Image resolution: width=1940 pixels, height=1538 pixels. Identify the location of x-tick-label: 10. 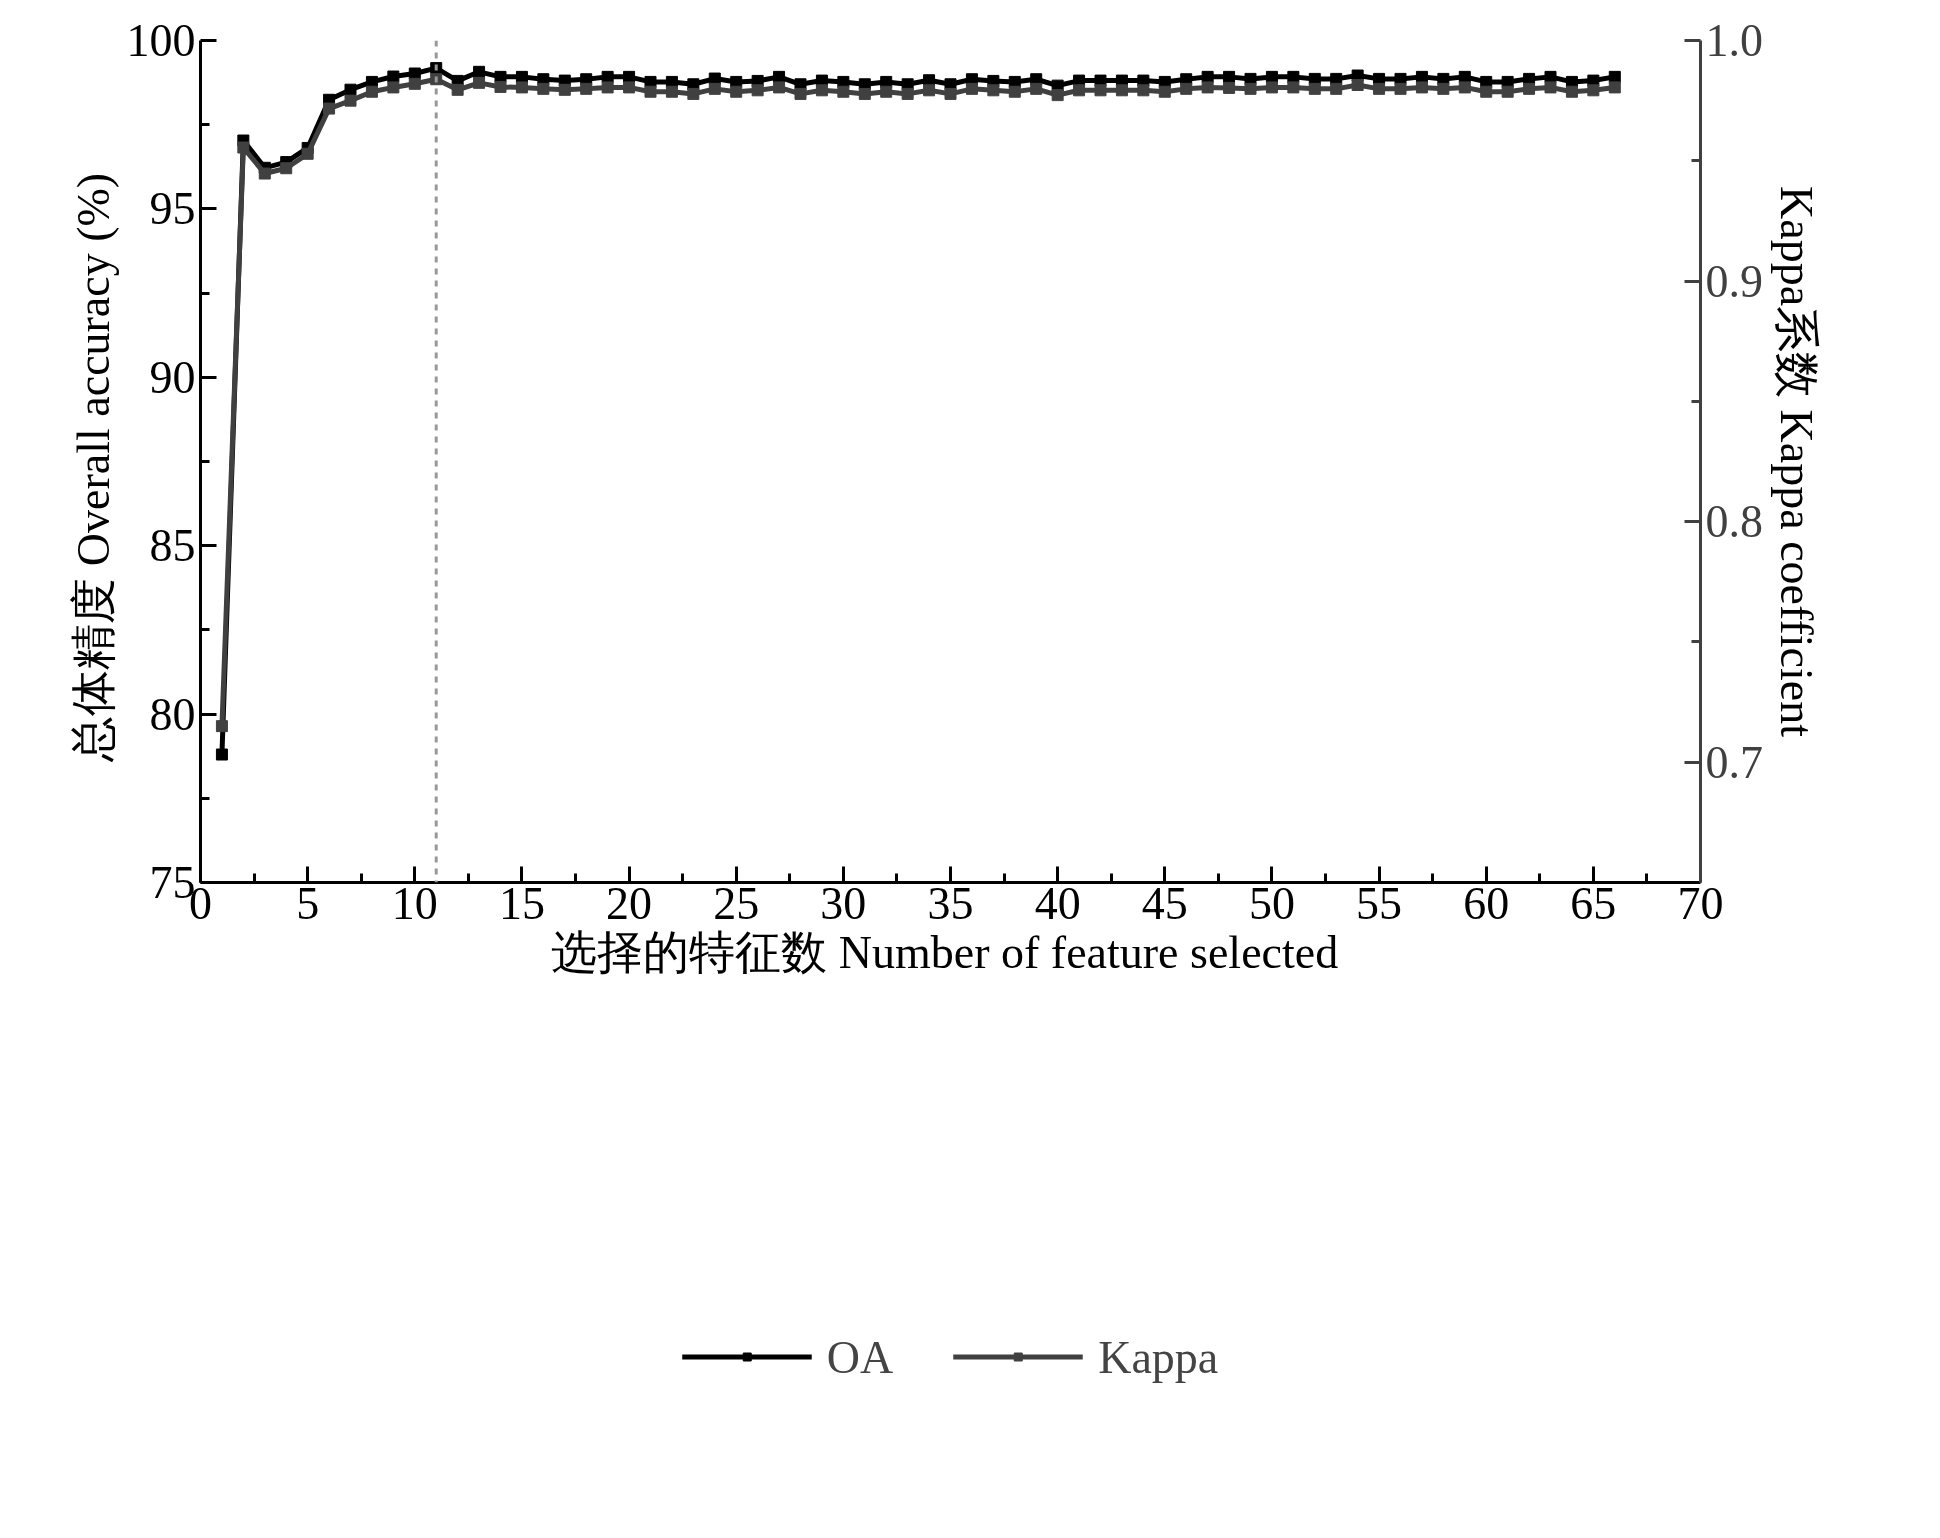
(414, 903).